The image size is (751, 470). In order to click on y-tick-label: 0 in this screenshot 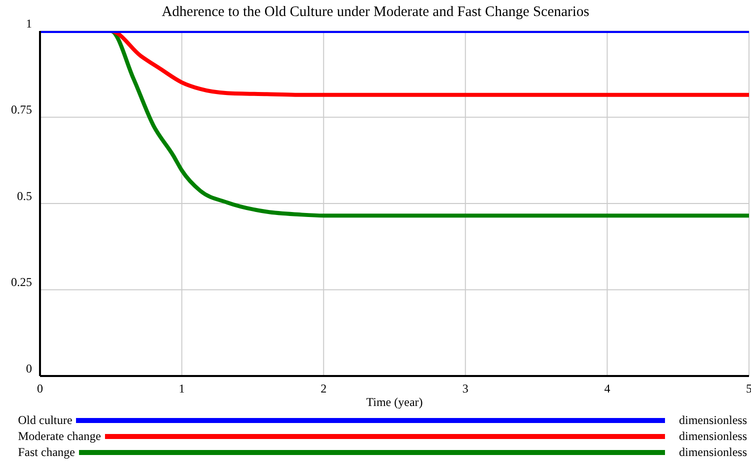, I will do `click(29, 368)`.